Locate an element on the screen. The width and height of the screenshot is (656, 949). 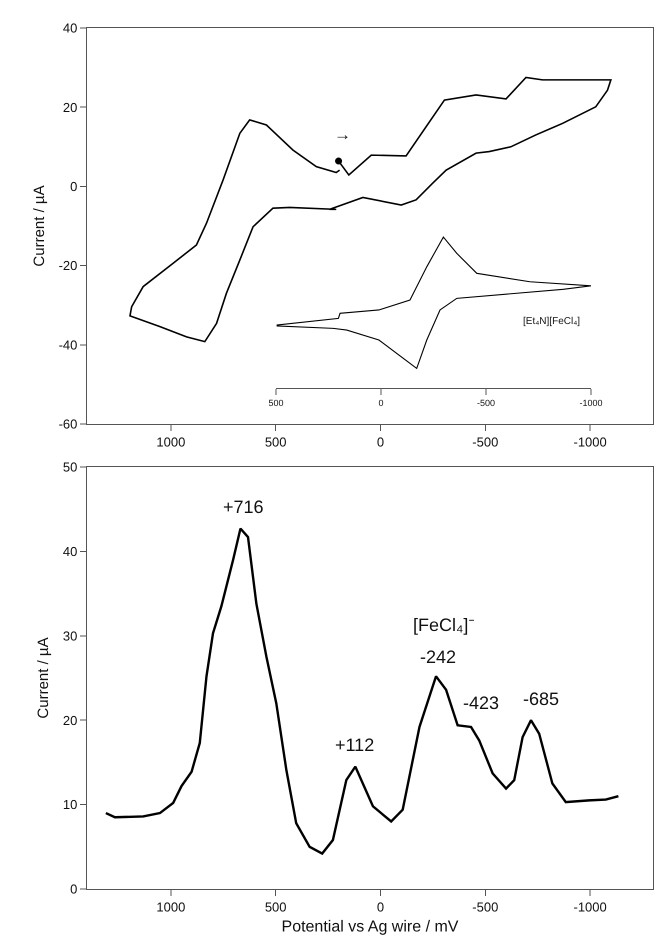
y-tick-label: -40 is located at coordinates (68, 344).